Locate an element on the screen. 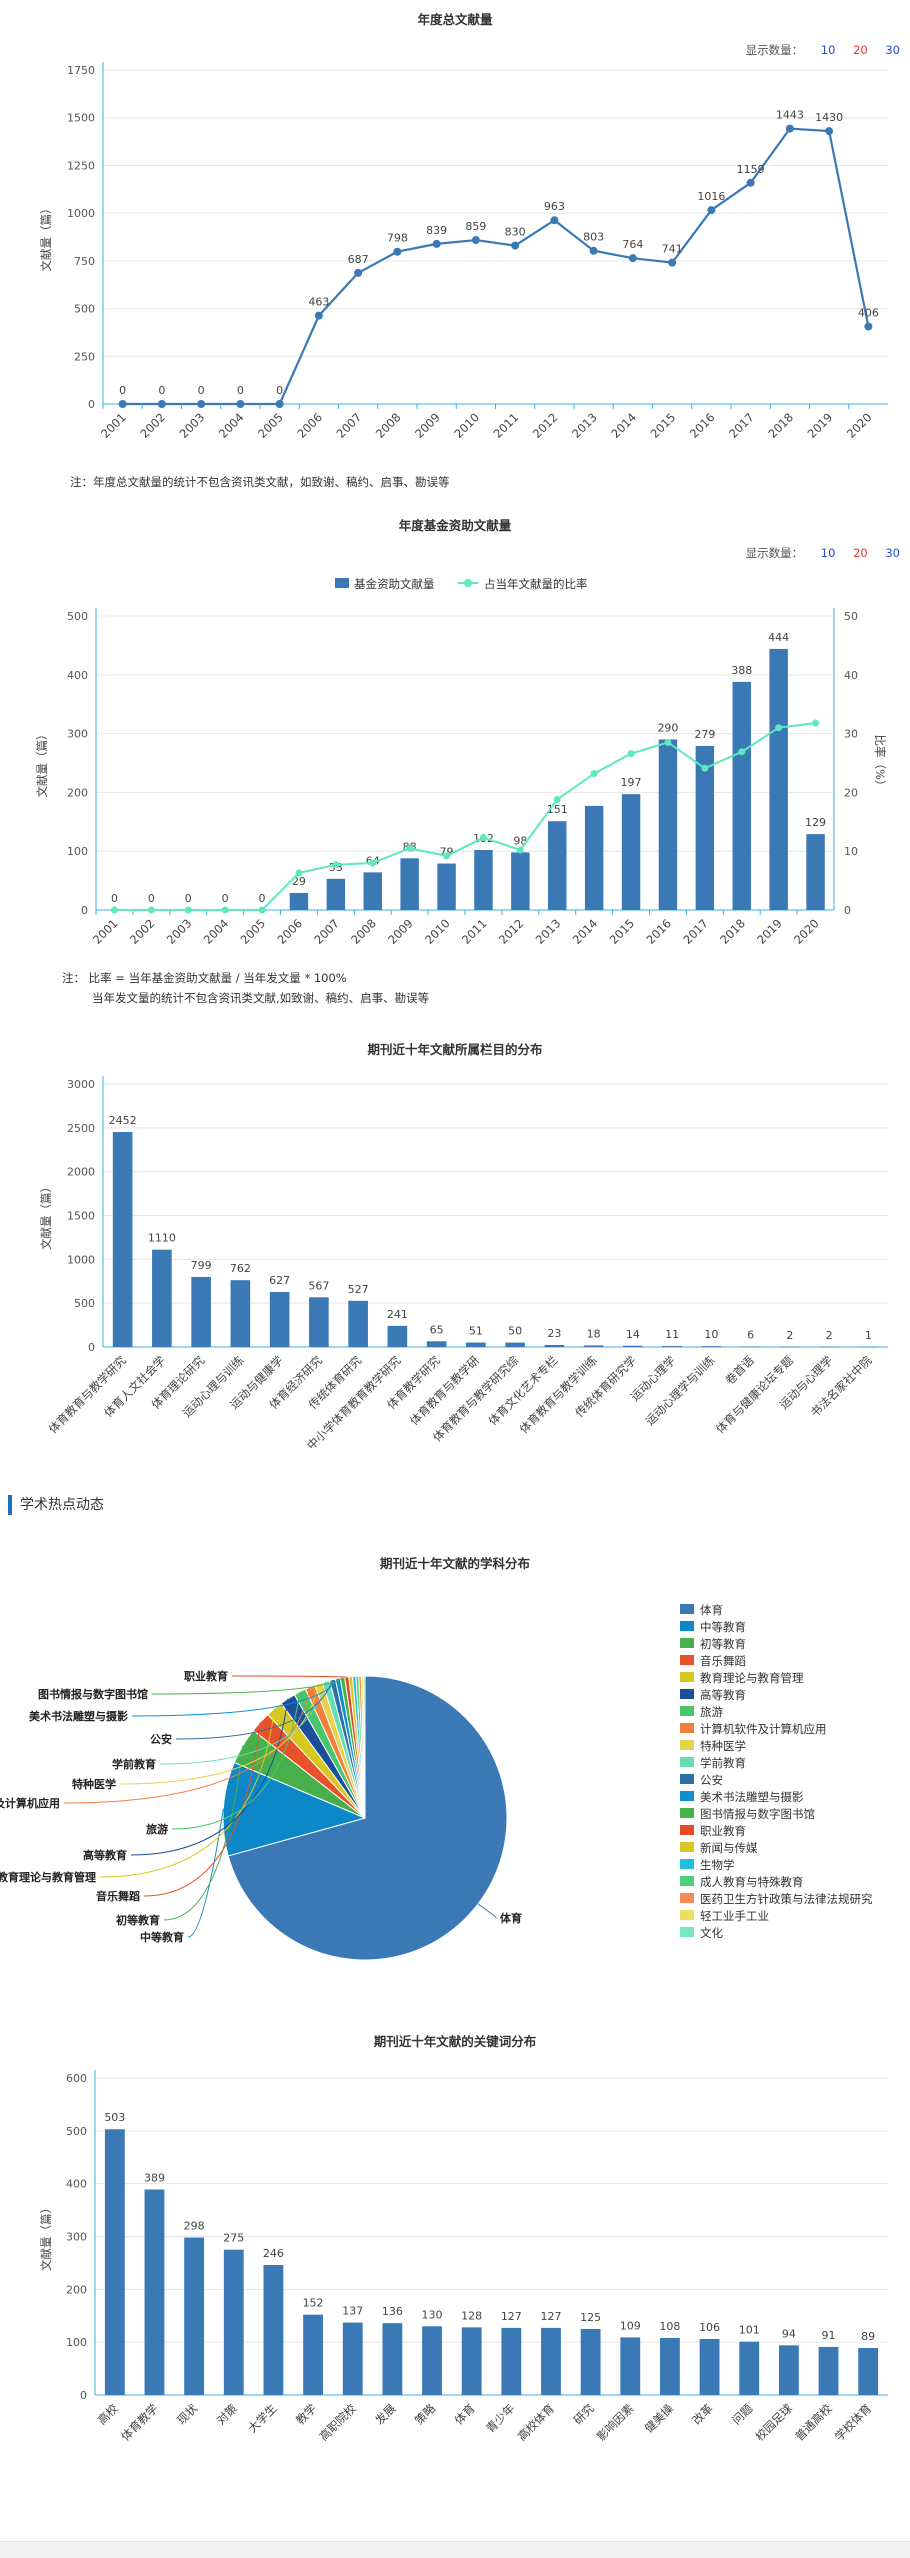 Image resolution: width=910 pixels, height=2558 pixels. legend-label: 生物学 is located at coordinates (717, 1865).